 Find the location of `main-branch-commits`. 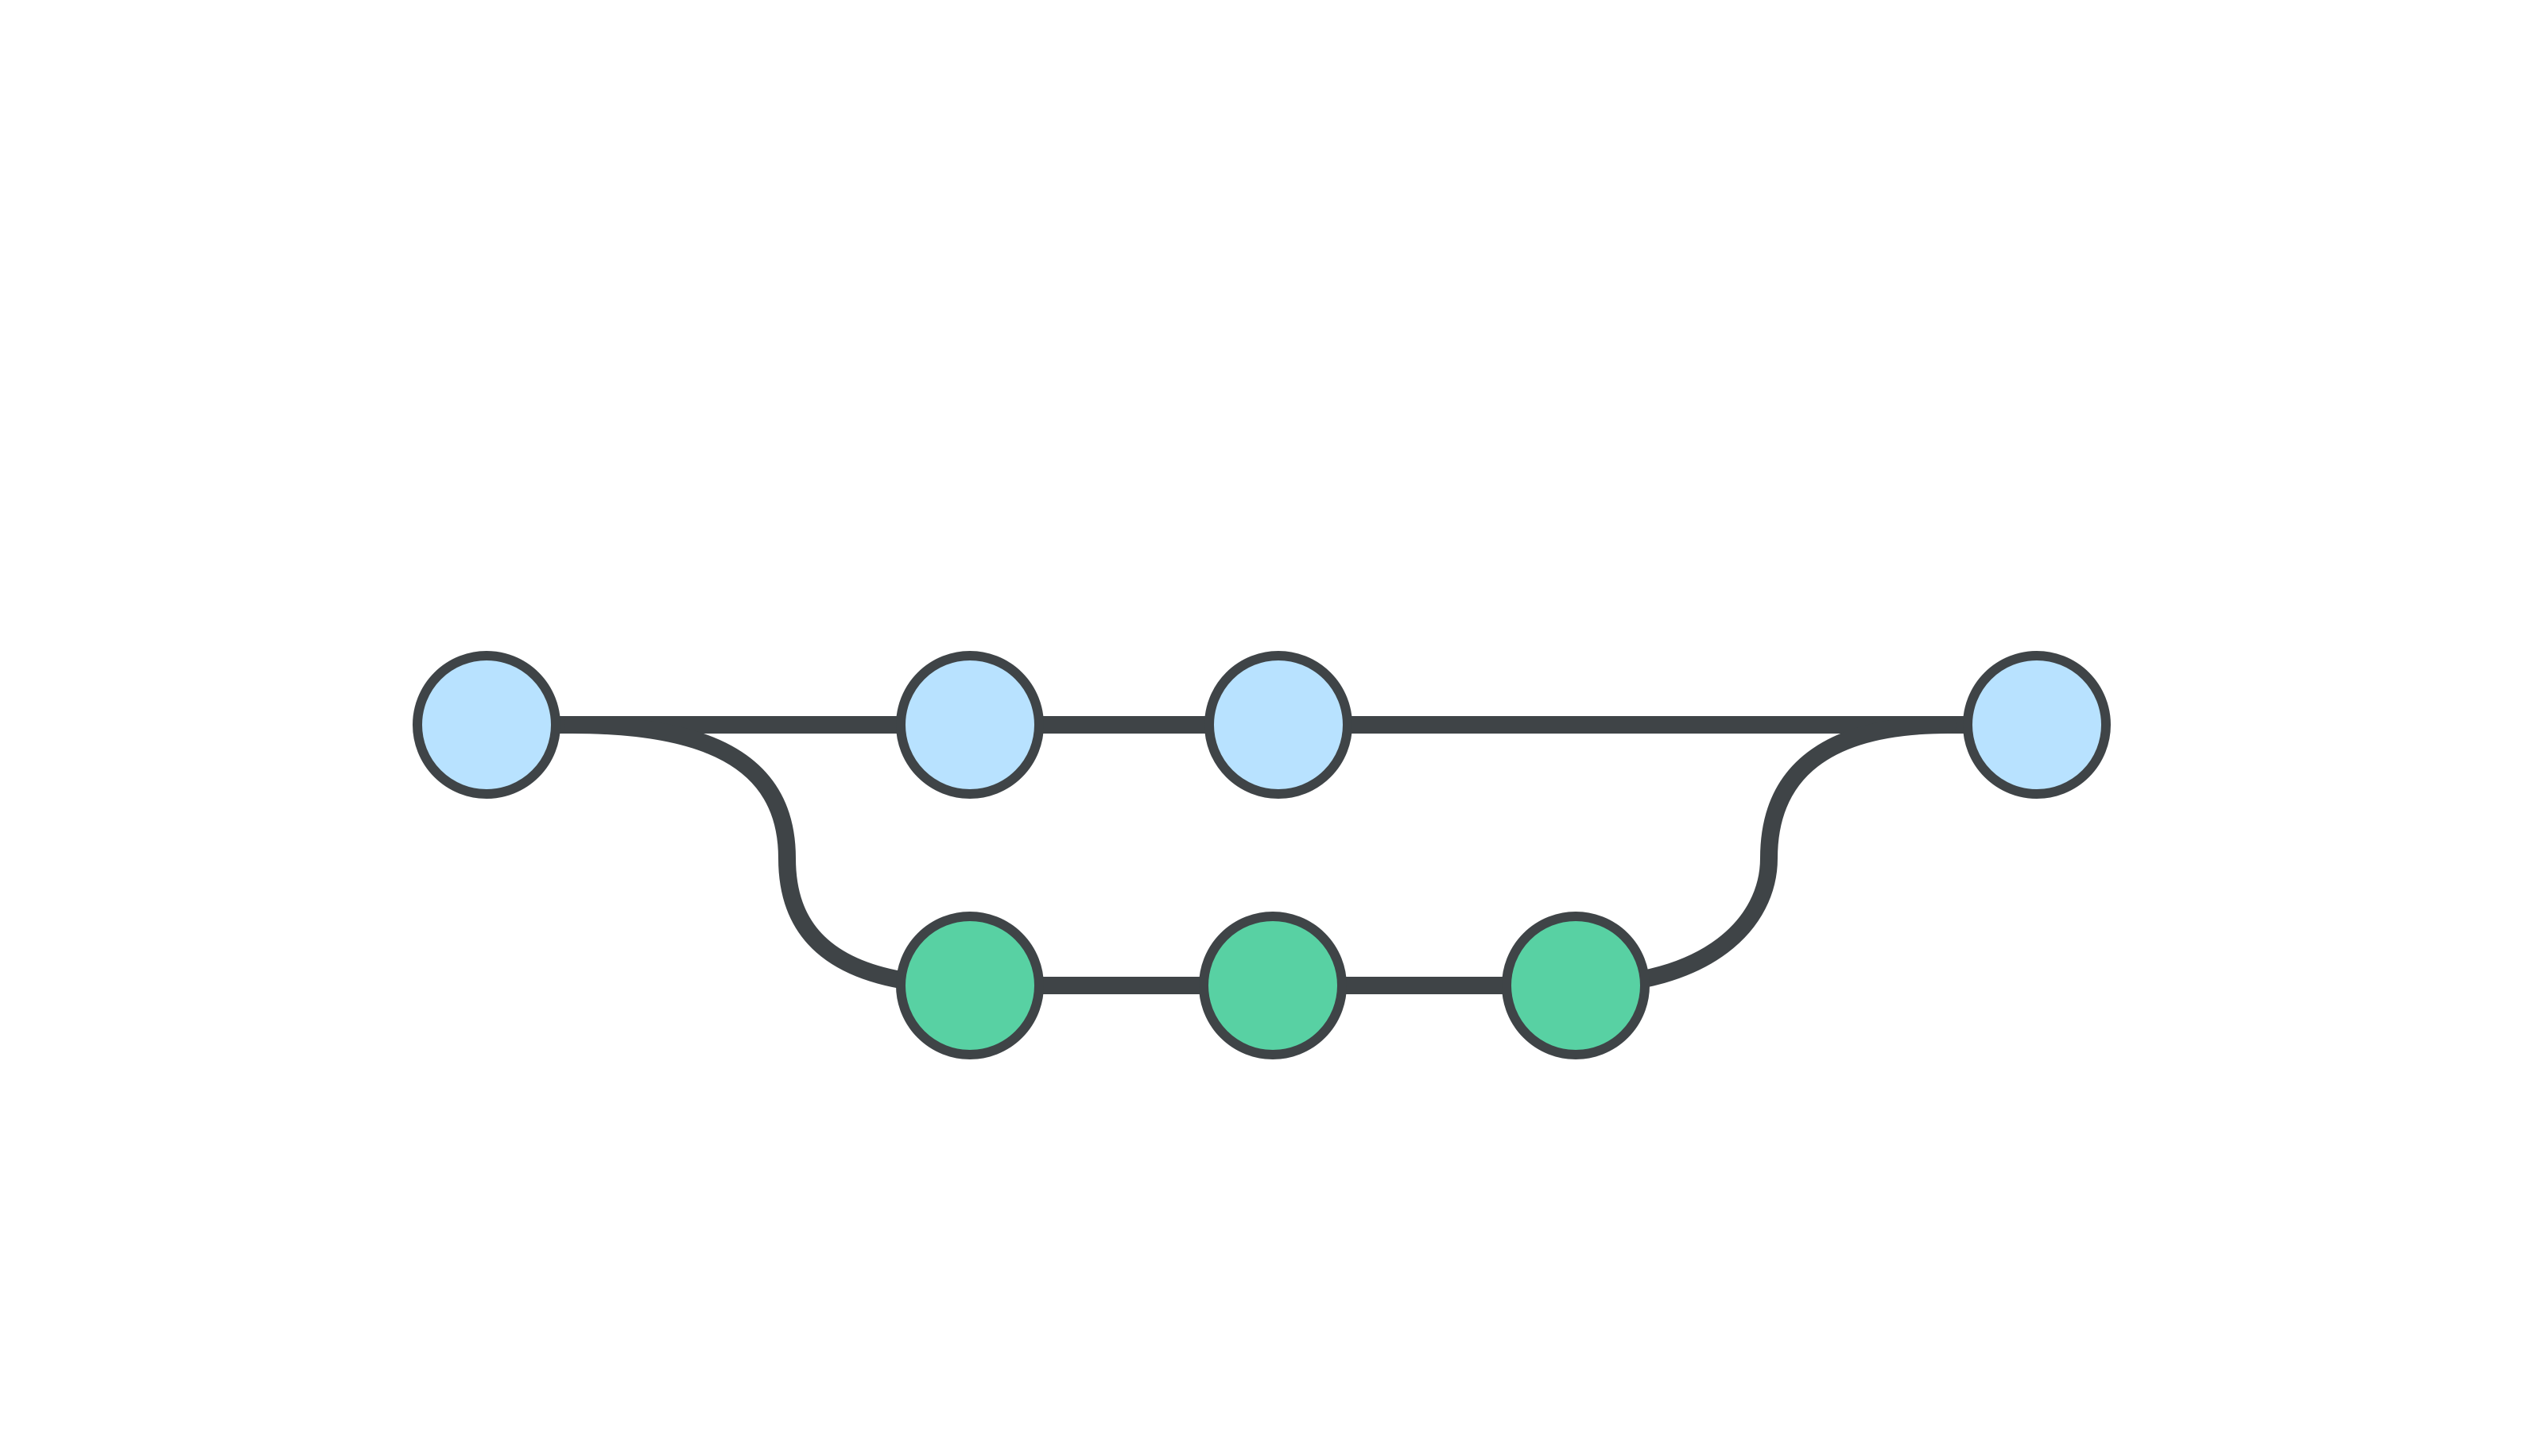

main-branch-commits is located at coordinates (1262, 725).